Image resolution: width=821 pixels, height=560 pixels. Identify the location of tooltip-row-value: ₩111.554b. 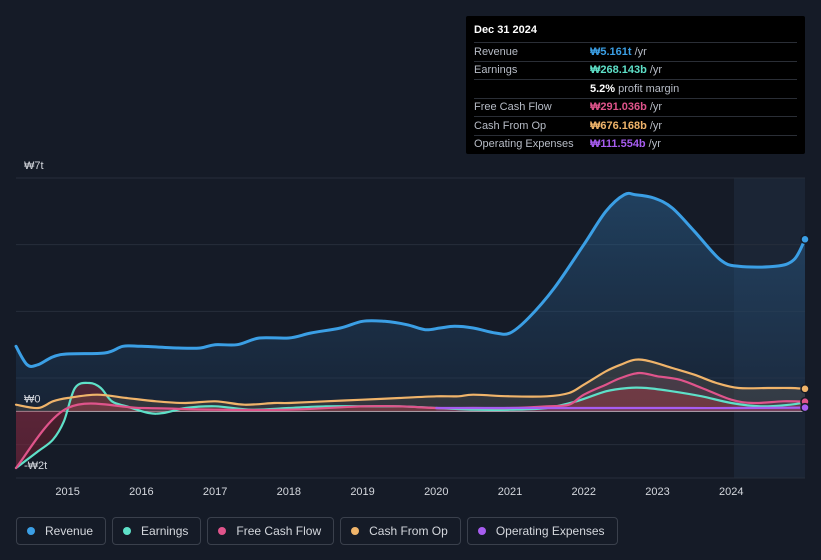
(618, 144).